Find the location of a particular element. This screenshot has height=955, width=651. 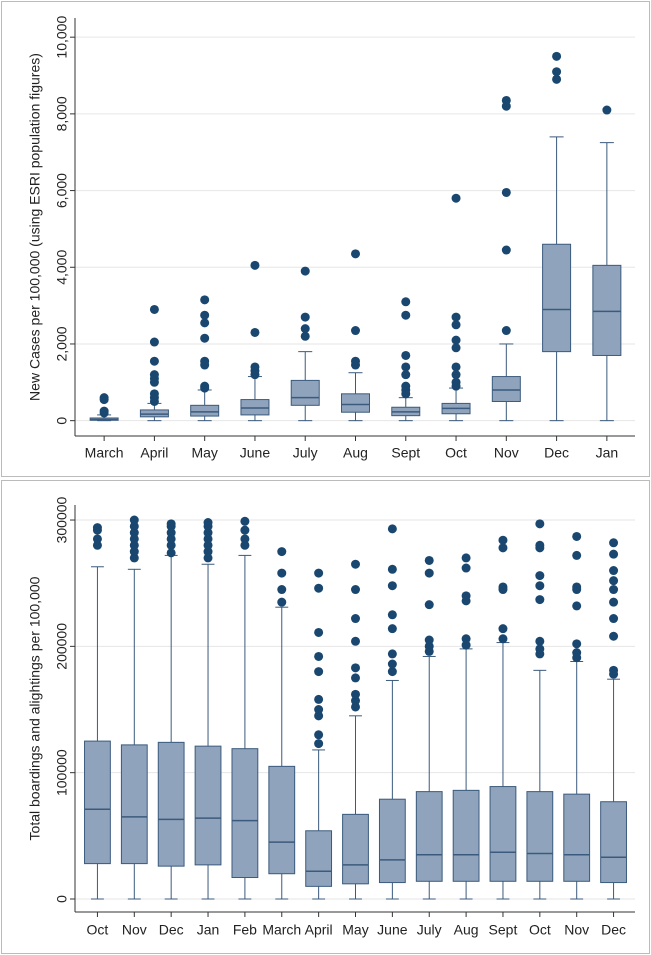

x-tick-label: April is located at coordinates (319, 930).